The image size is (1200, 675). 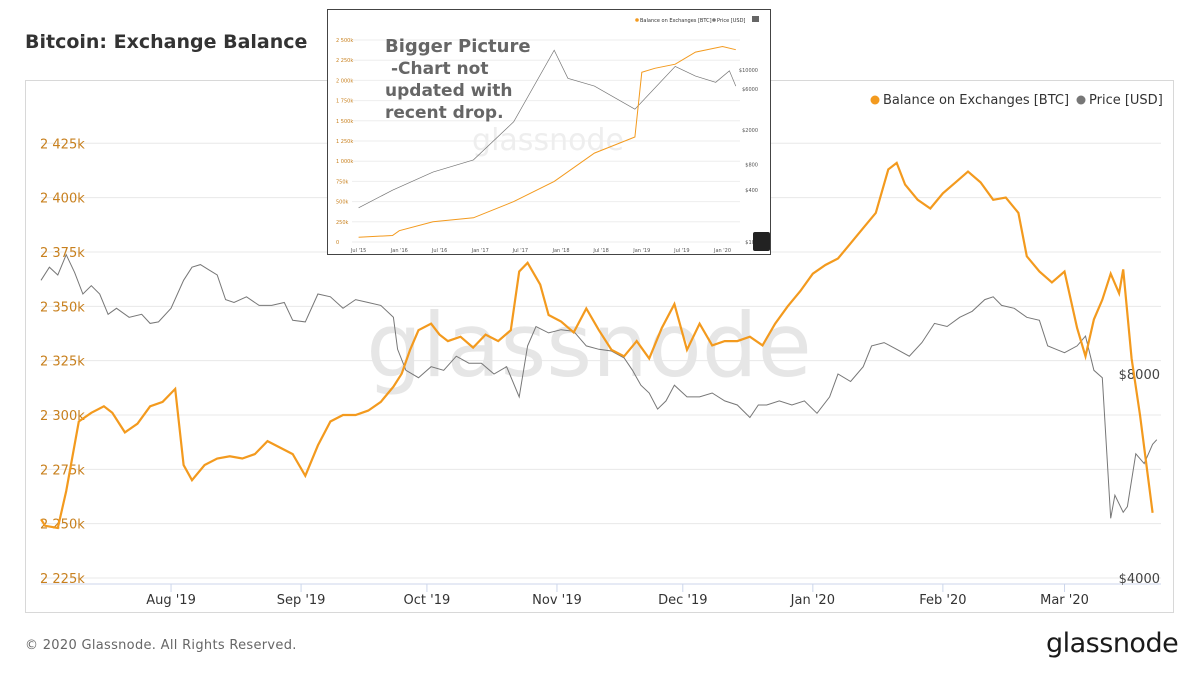 What do you see at coordinates (1139, 375) in the screenshot?
I see `y-tick-label-right: $8000` at bounding box center [1139, 375].